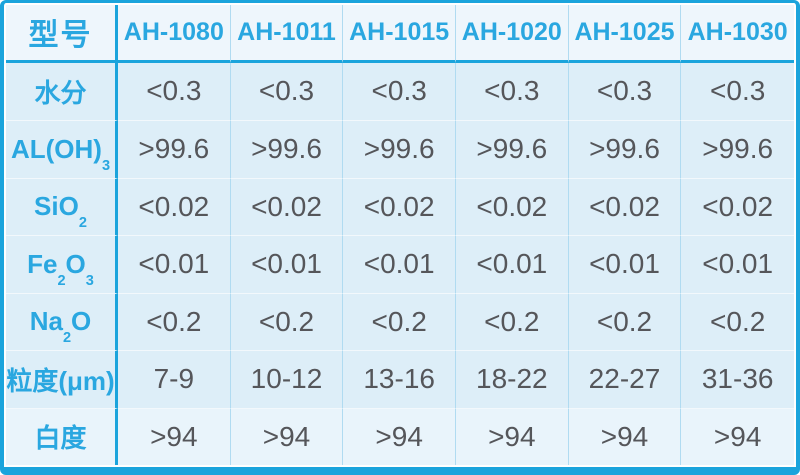 The width and height of the screenshot is (800, 475). Describe the element at coordinates (62, 206) in the screenshot. I see `row-label: SiO 2` at that location.